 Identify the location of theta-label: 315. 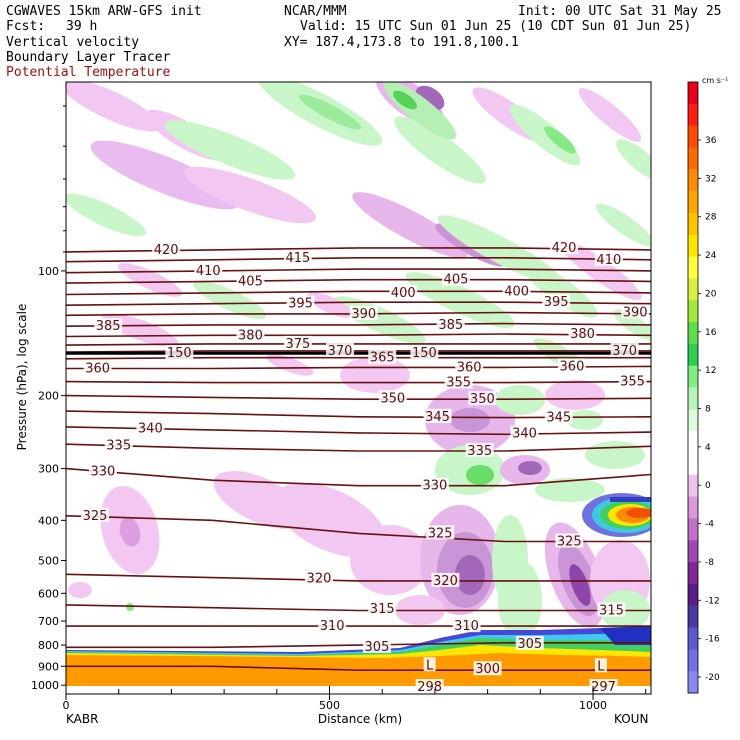
(382, 609).